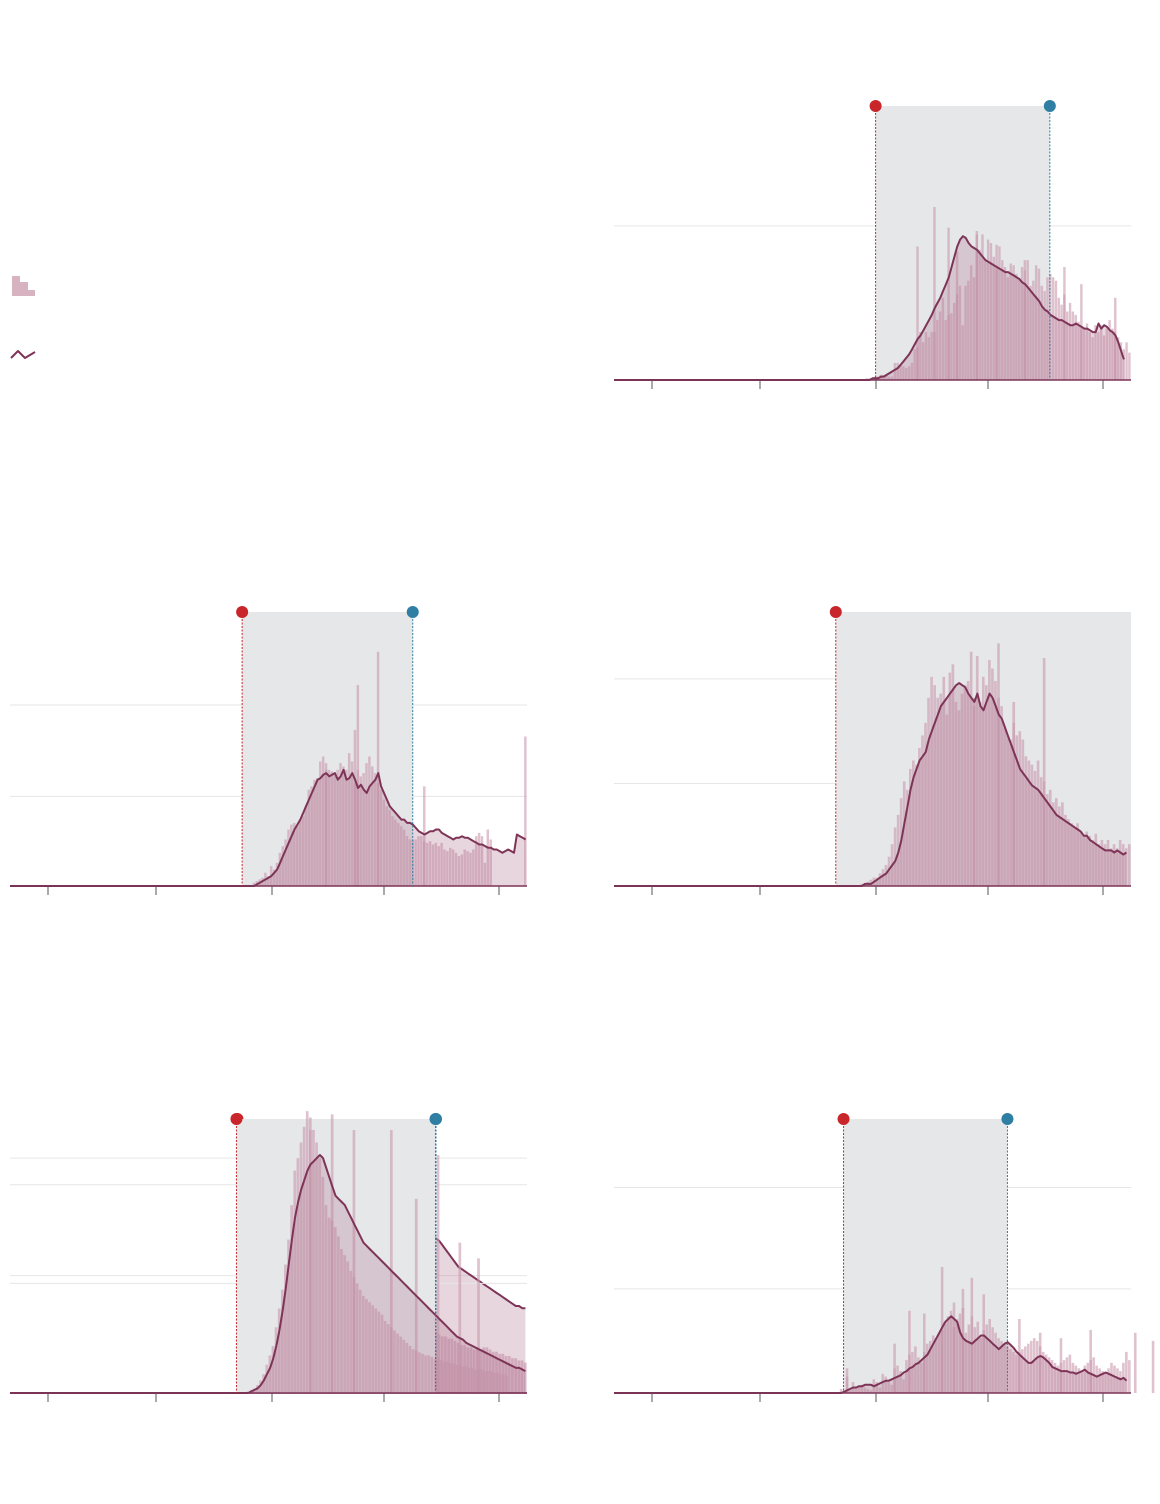 The image size is (1160, 1504). What do you see at coordinates (268, 750) in the screenshot?
I see `chart-panel` at bounding box center [268, 750].